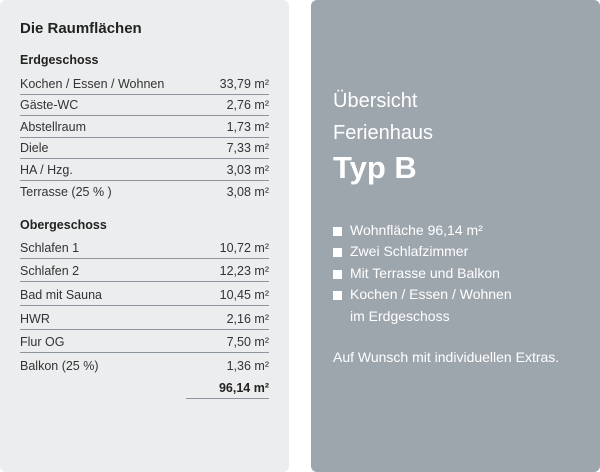  Describe the element at coordinates (53, 127) in the screenshot. I see `room-name: Abstellraum` at that location.